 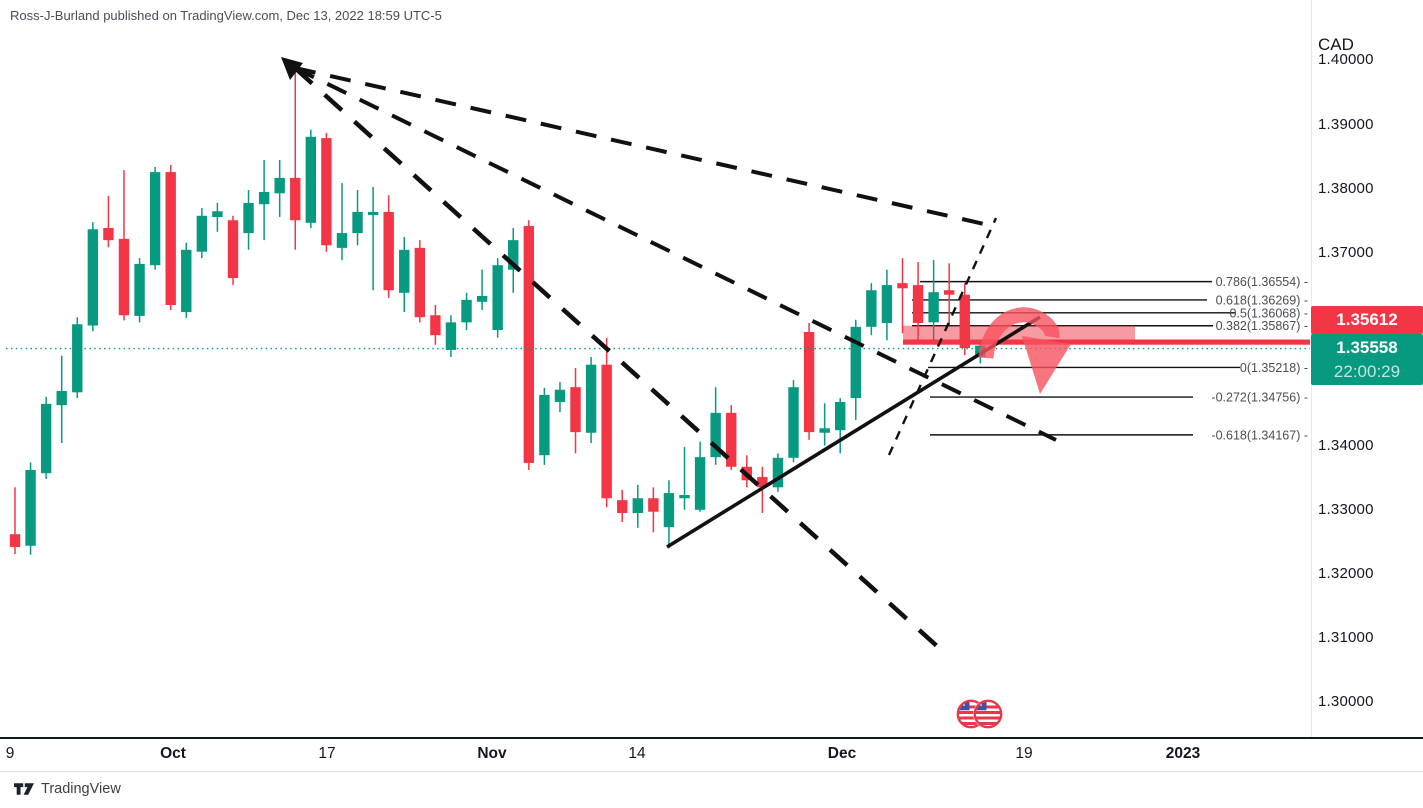 What do you see at coordinates (1262, 300) in the screenshot?
I see `fib-level-label: 0.618(1.36269) -` at bounding box center [1262, 300].